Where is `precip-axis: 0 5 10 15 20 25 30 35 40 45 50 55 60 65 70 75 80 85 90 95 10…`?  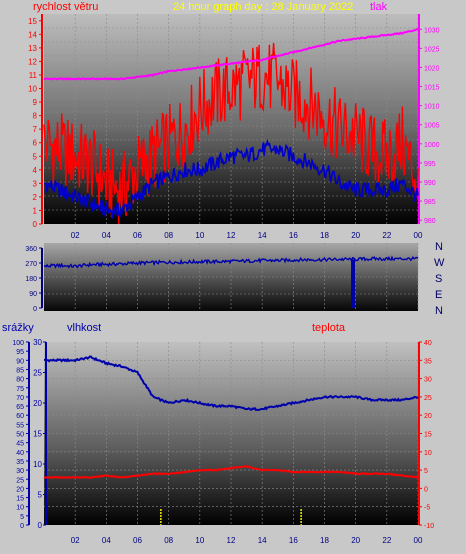
precip-axis: 0 5 10 15 20 25 30 35 40 45 50 55 60 65 70 75 80 85 90 95 10… is located at coordinates (21, 435).